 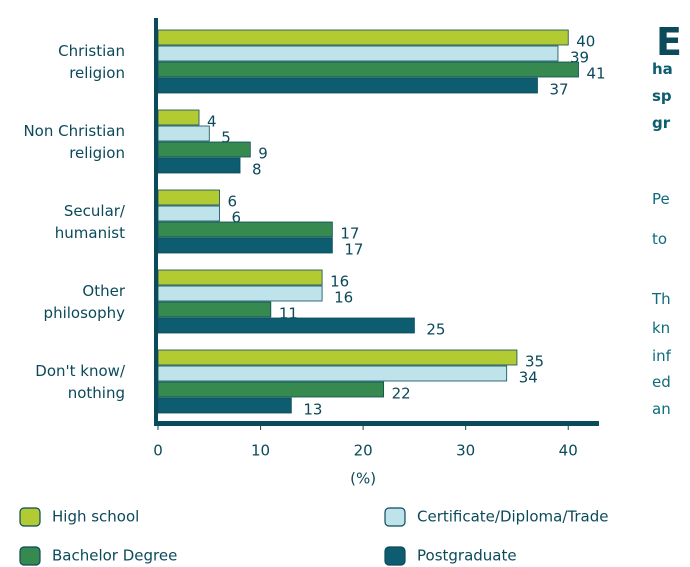 I want to click on legend-label: Certificate/Diploma/Trade, so click(x=512, y=517).